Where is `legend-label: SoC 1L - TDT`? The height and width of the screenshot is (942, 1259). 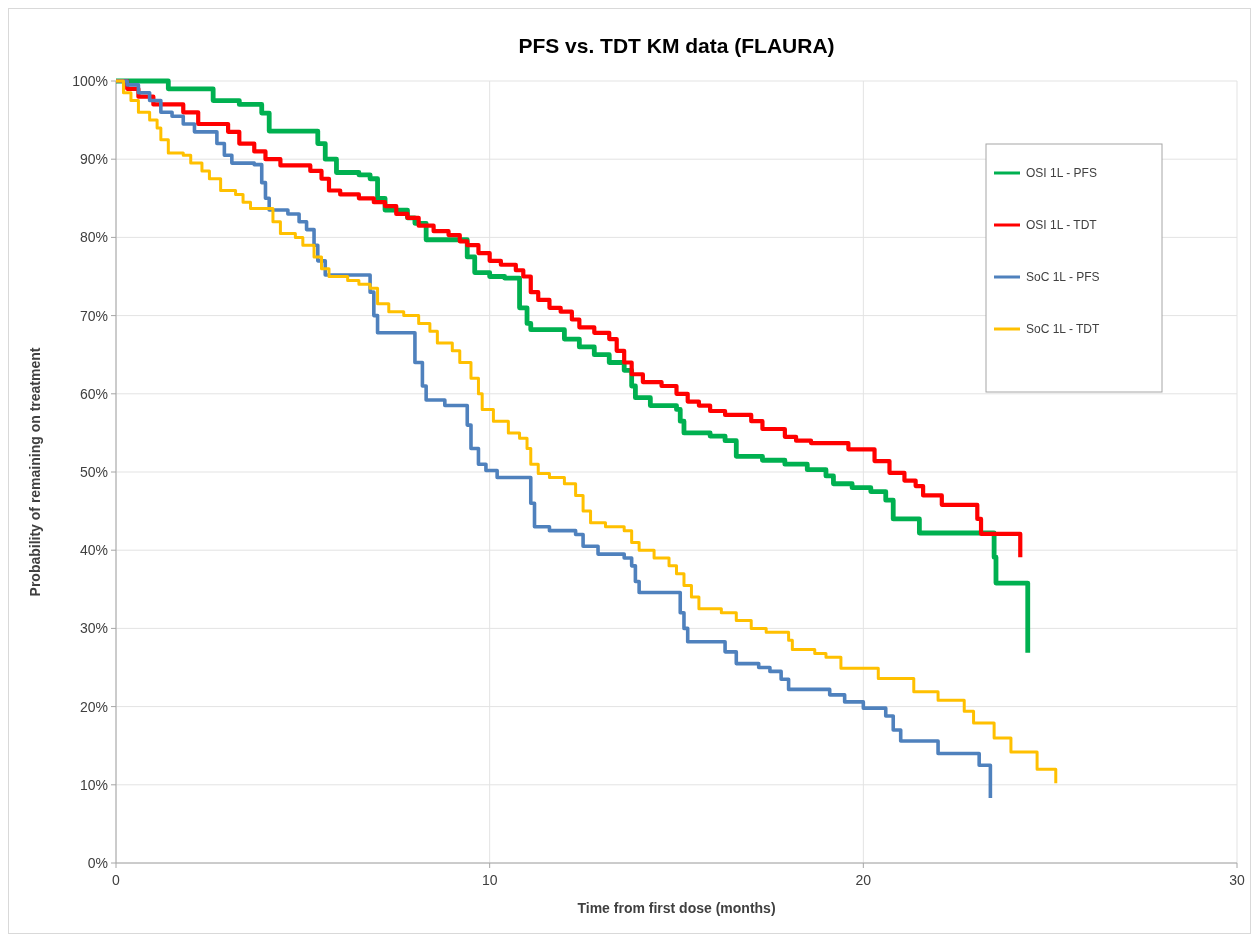
legend-label: SoC 1L - TDT is located at coordinates (1063, 329).